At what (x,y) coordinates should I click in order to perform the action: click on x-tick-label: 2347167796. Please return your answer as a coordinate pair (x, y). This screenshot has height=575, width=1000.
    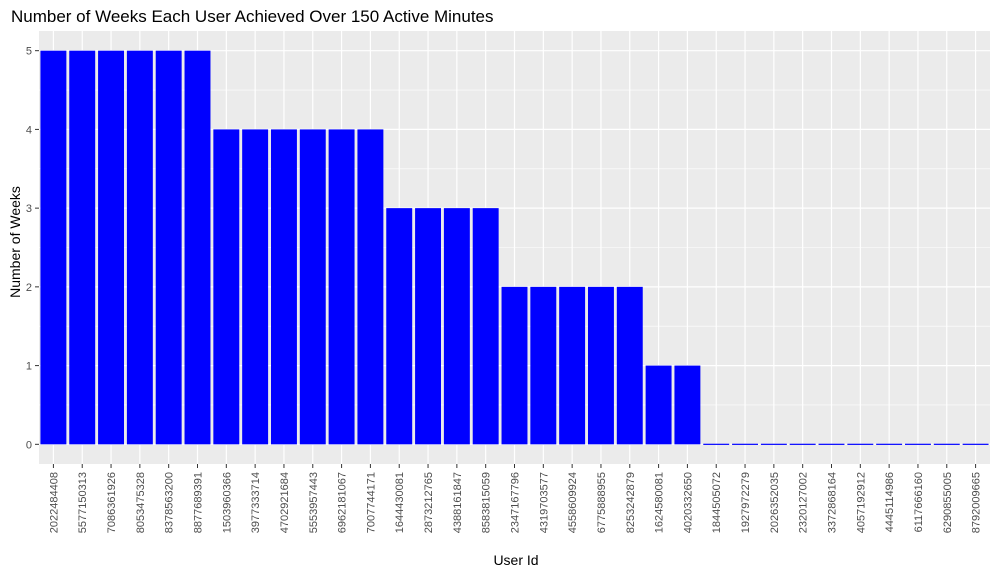
    Looking at the image, I should click on (516, 502).